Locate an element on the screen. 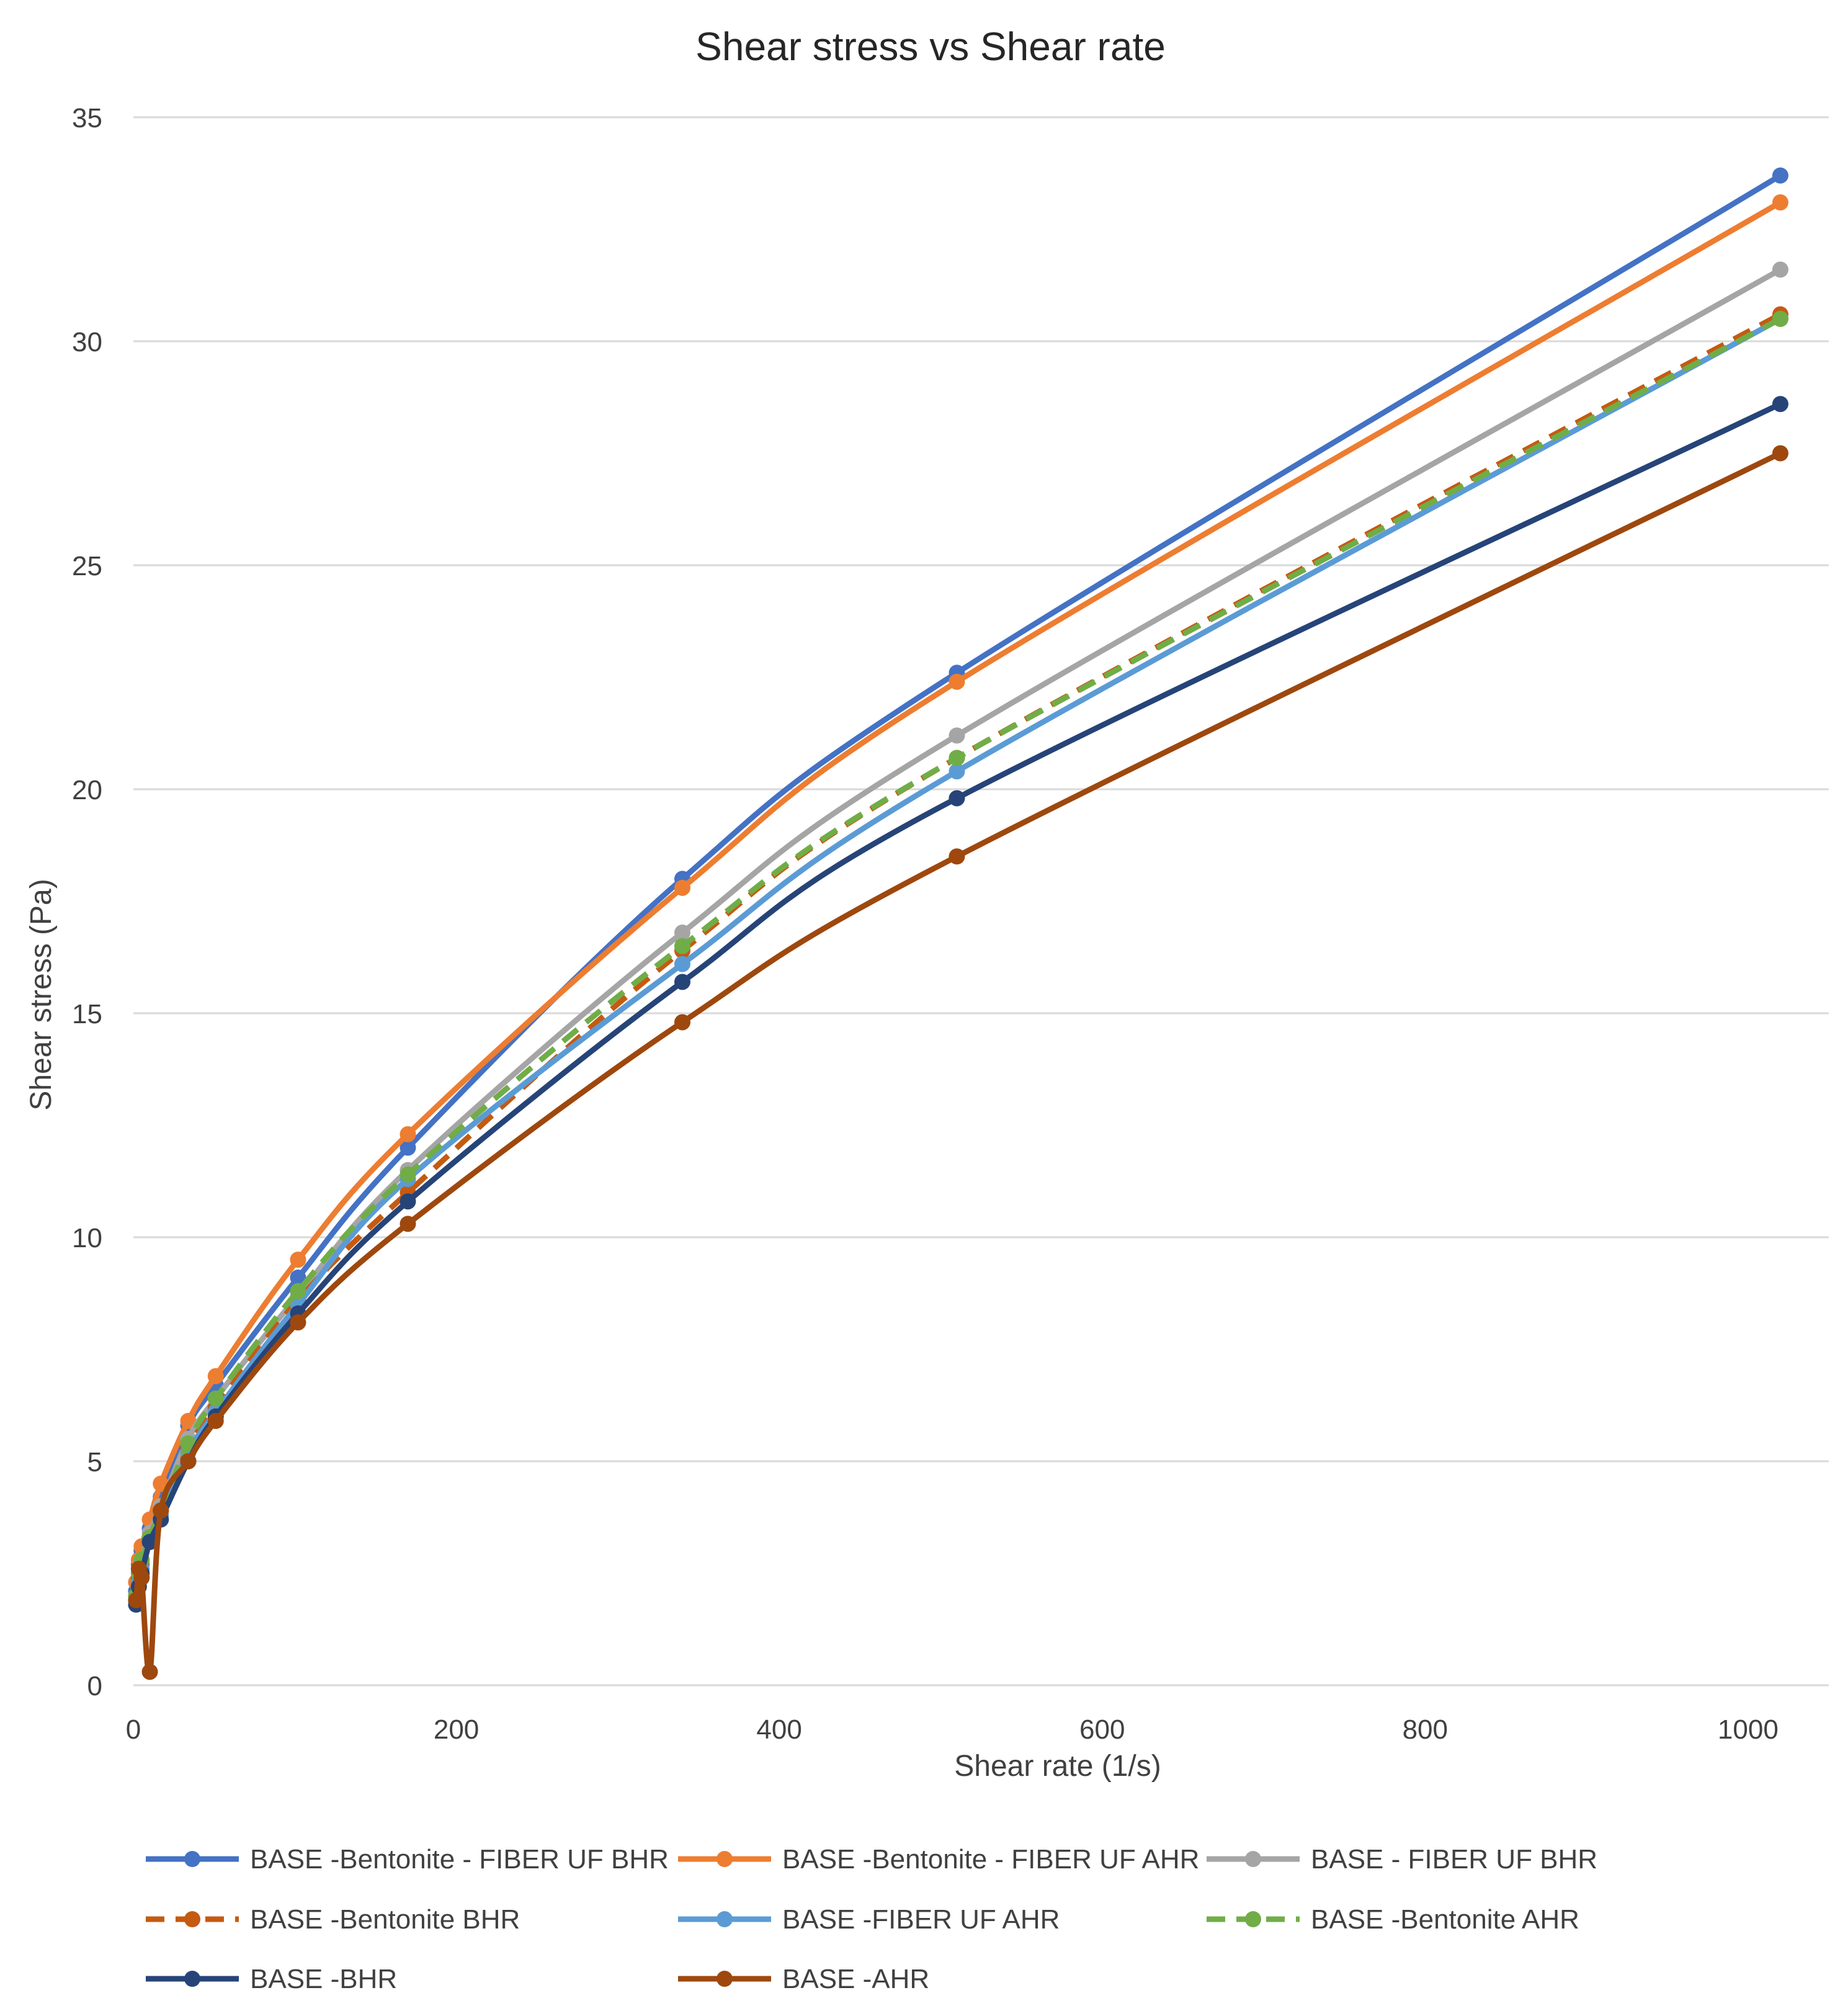 This screenshot has width=1835, height=2016. legend-label-6: BASE -Bentonite AHR is located at coordinates (1445, 1919).